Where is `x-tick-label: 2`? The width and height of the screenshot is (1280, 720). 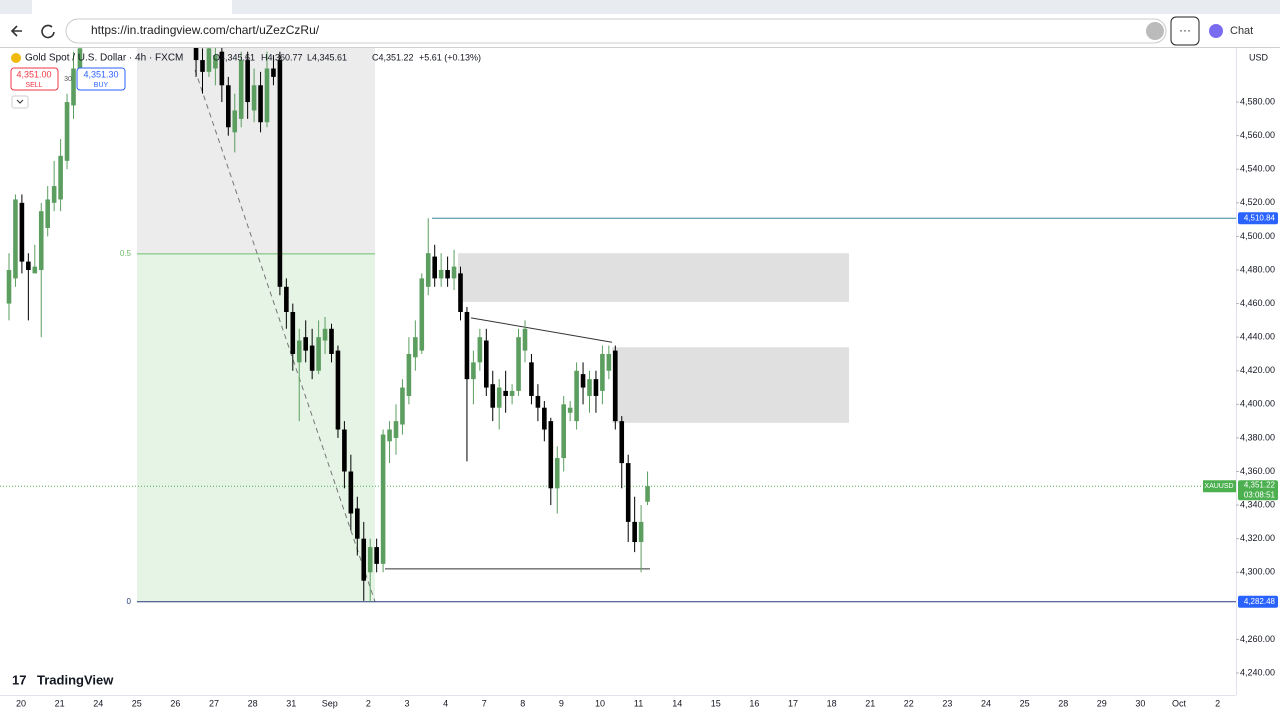
x-tick-label: 2 is located at coordinates (368, 703).